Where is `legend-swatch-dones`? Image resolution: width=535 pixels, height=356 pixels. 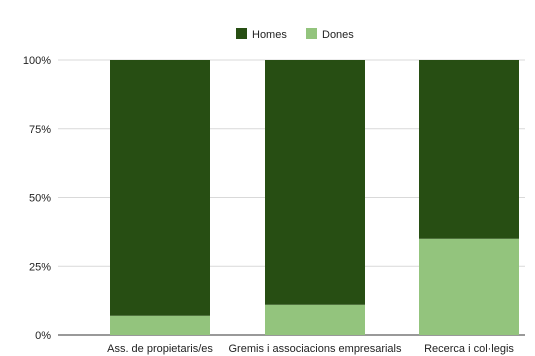
legend-swatch-dones is located at coordinates (311, 33).